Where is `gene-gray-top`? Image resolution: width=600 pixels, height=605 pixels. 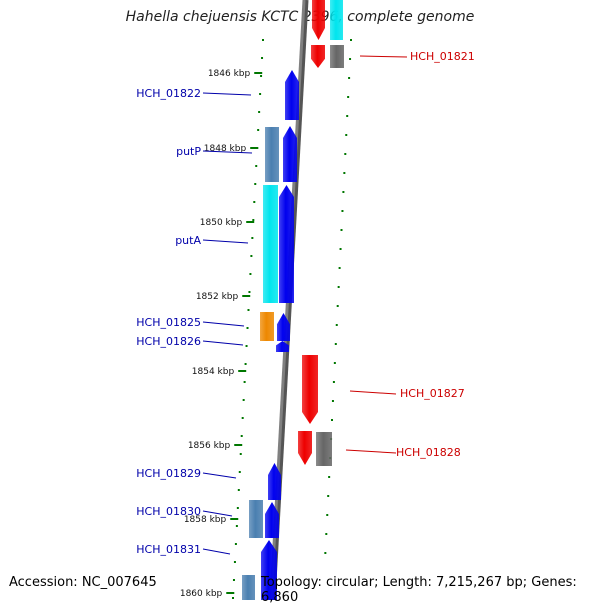 gene-gray-top is located at coordinates (337, 56).